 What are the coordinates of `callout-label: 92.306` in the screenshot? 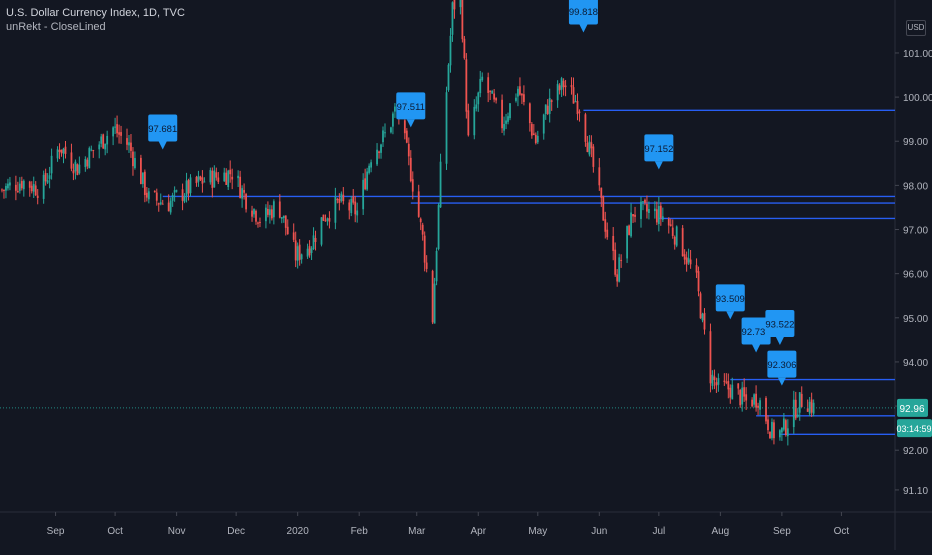 It's located at (781, 365).